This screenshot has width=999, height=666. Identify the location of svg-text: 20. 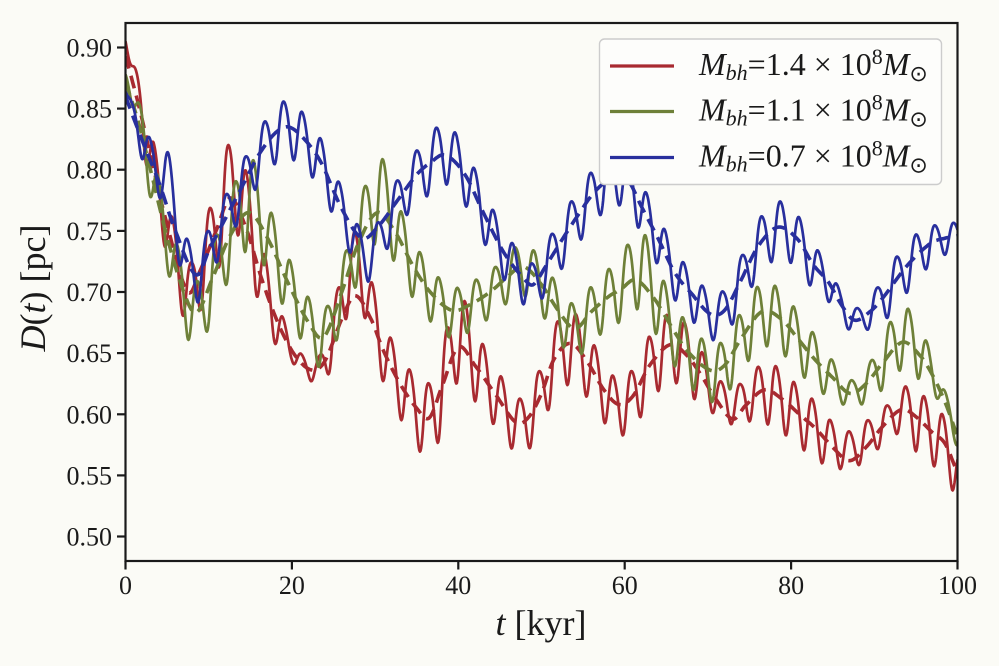
(292, 585).